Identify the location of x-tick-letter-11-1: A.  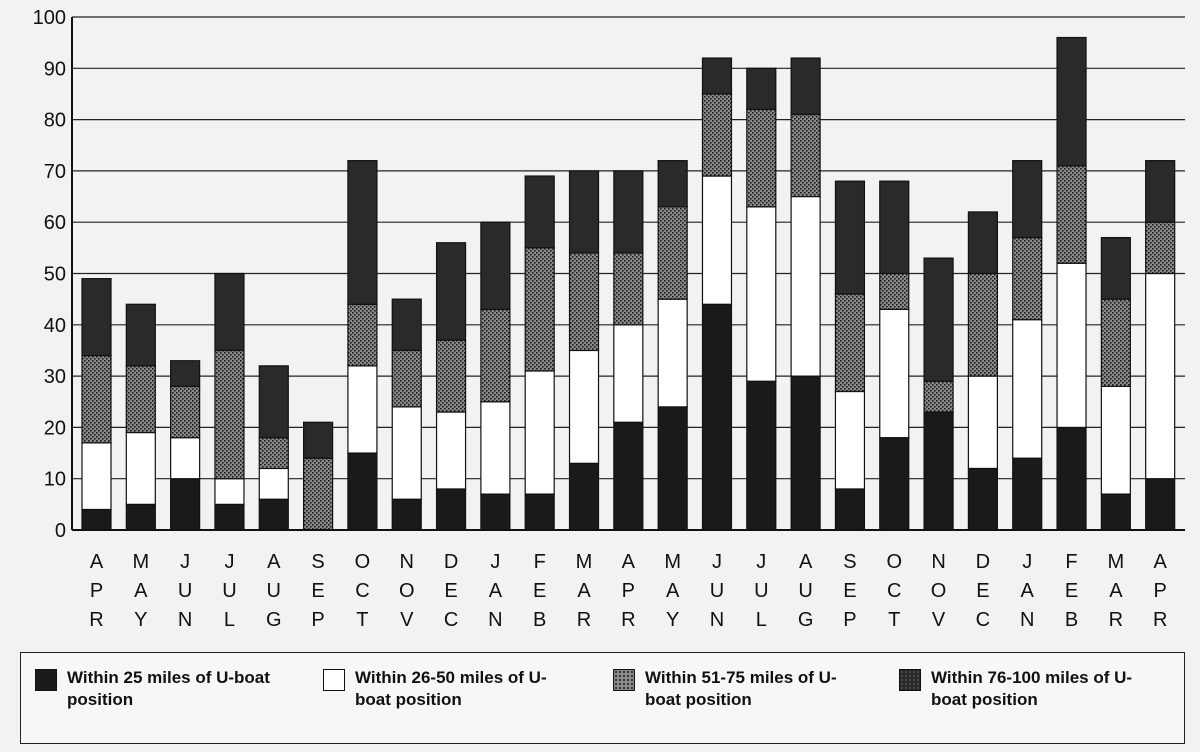
(584, 591).